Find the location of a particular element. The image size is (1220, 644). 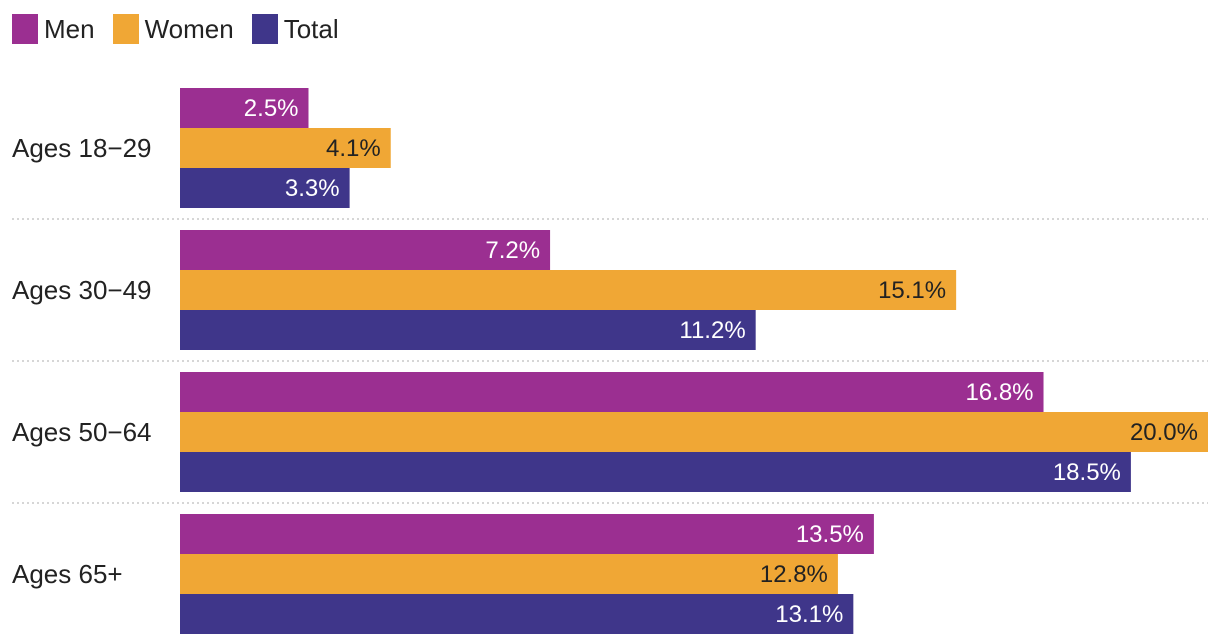

value-label-total: 13.1% is located at coordinates (809, 614).